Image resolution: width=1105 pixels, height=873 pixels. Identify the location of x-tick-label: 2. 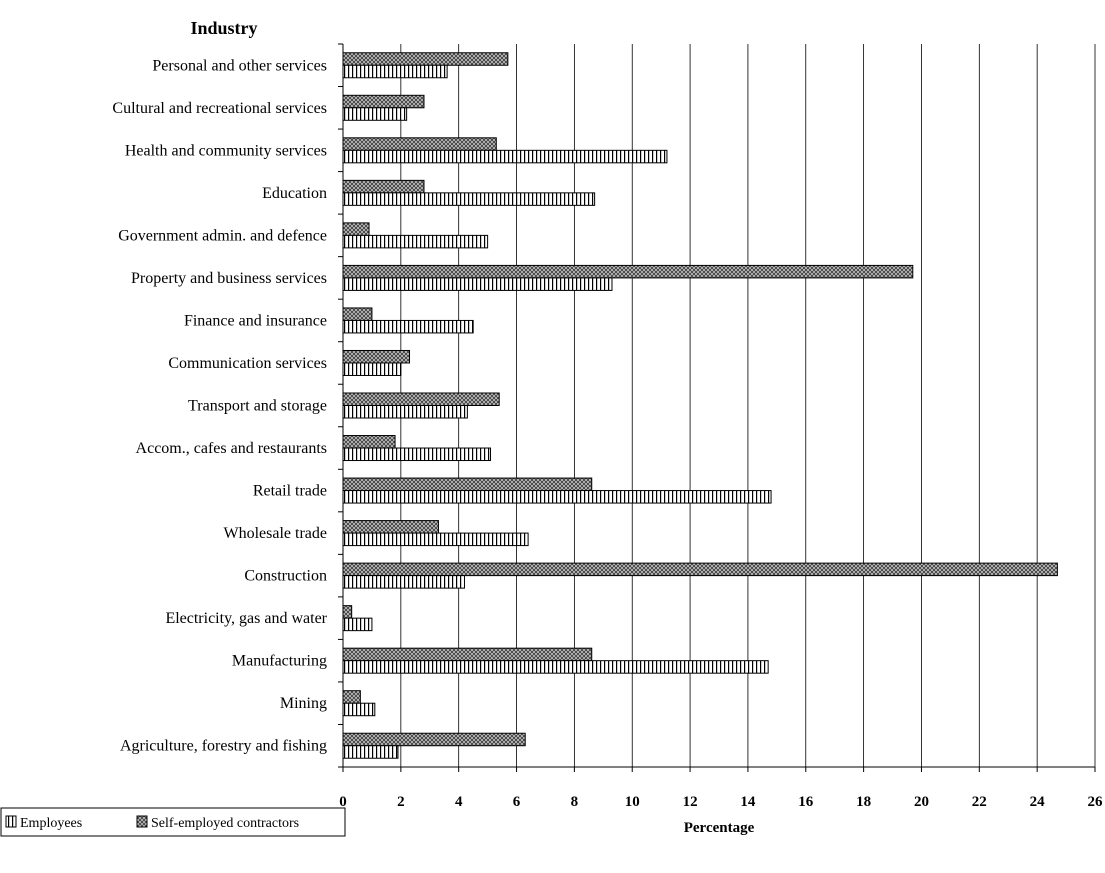
(401, 802).